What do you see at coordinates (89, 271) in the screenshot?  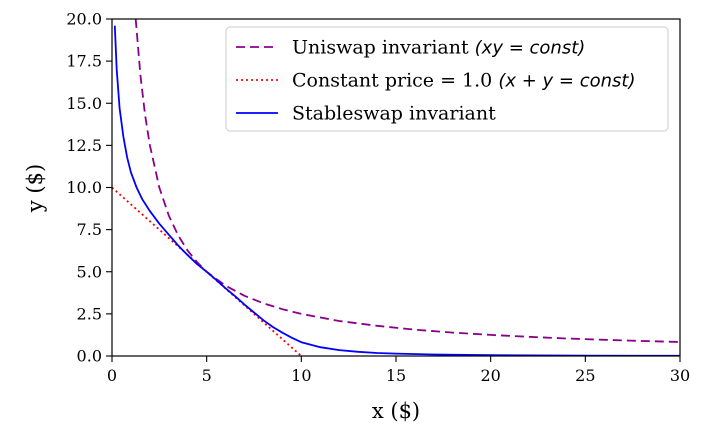 I see `y-tick-label: 5.0` at bounding box center [89, 271].